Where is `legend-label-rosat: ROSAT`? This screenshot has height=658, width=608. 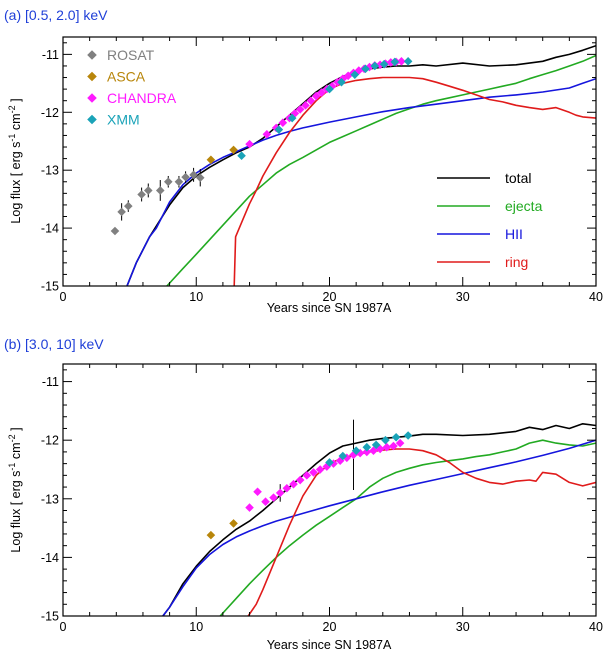
legend-label-rosat: ROSAT is located at coordinates (131, 55).